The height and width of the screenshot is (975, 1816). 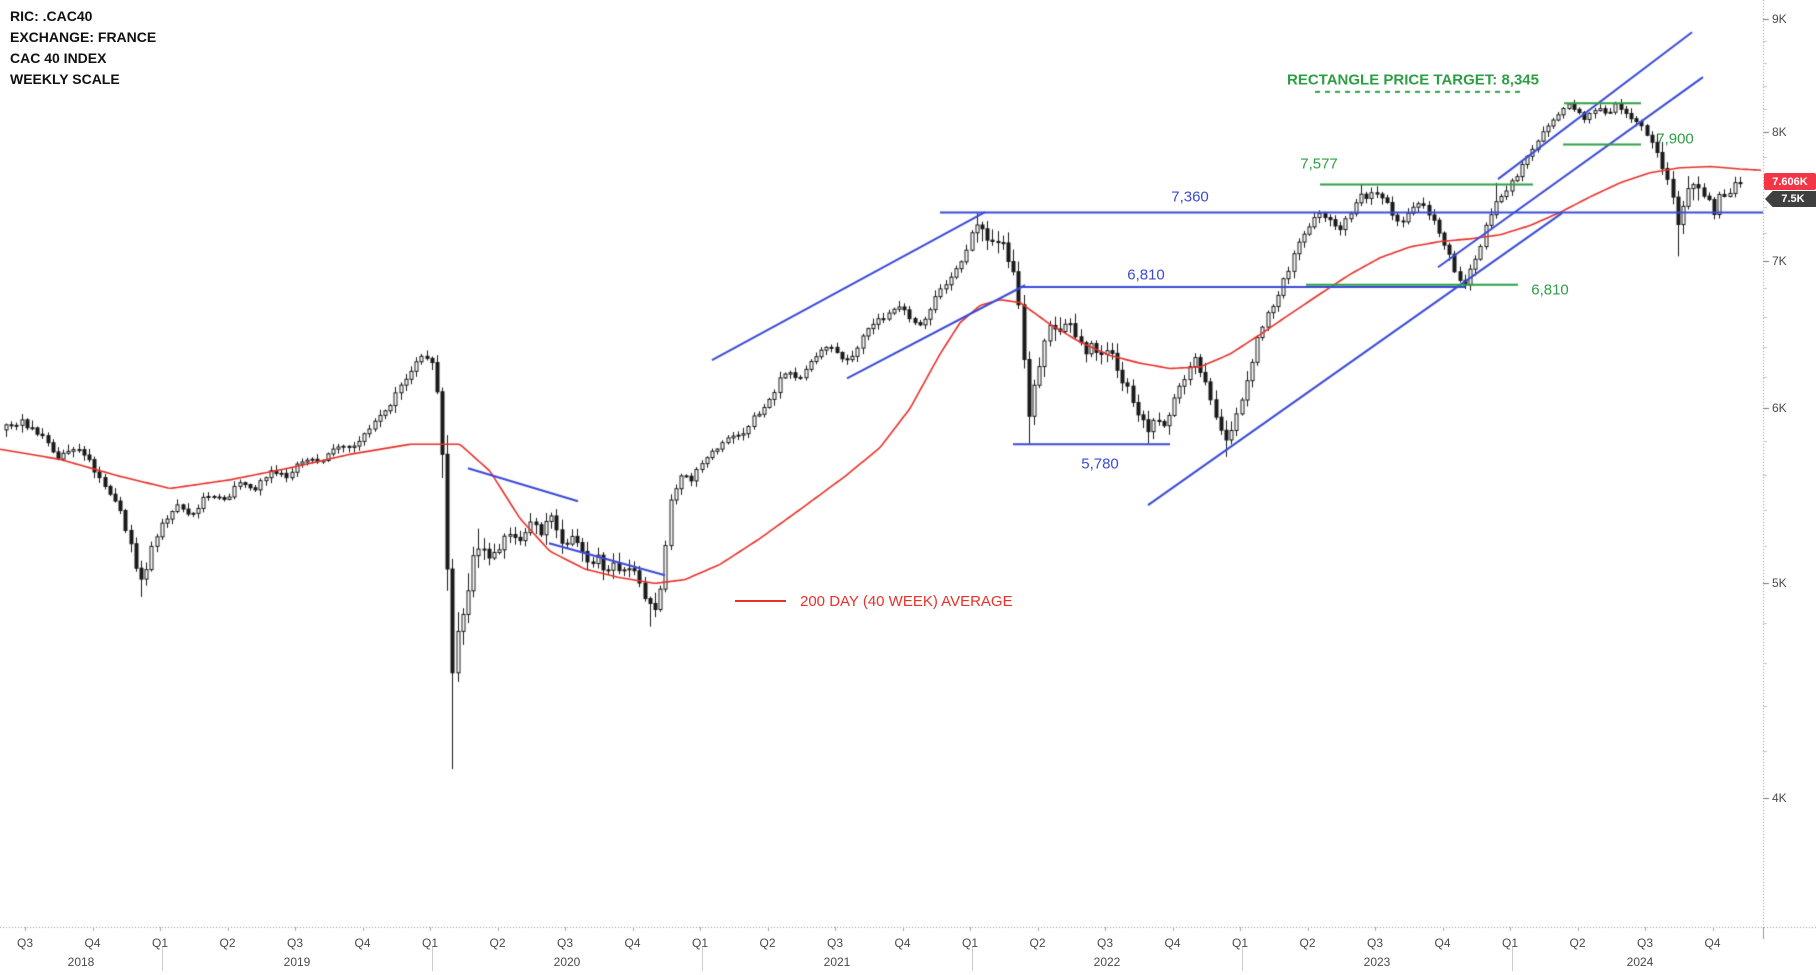 What do you see at coordinates (1779, 19) in the screenshot?
I see `price-tick-label-9K: 9K` at bounding box center [1779, 19].